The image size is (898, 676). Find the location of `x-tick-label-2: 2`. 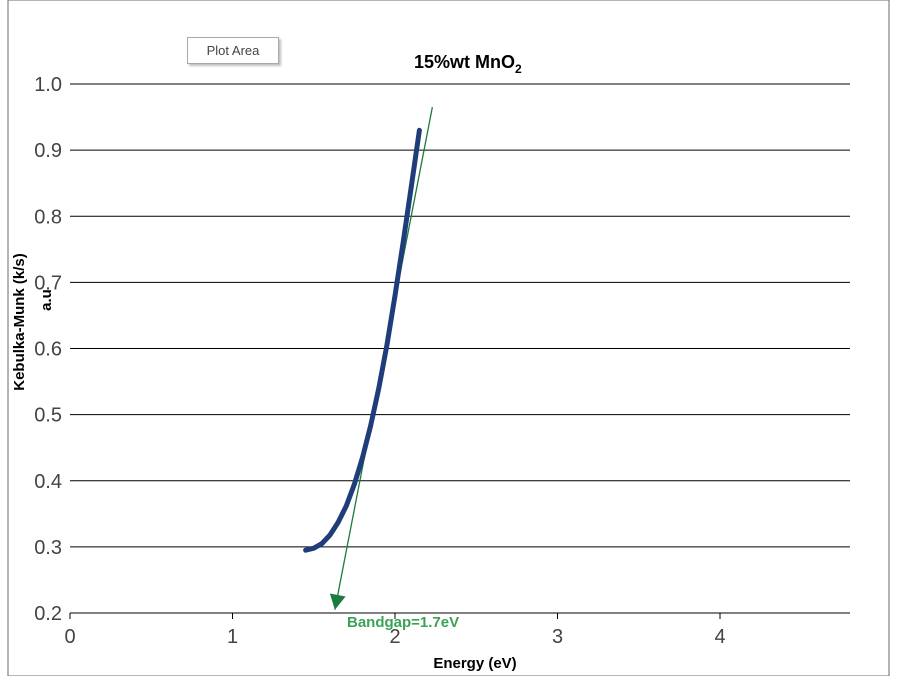

x-tick-label-2: 2 is located at coordinates (394, 637).